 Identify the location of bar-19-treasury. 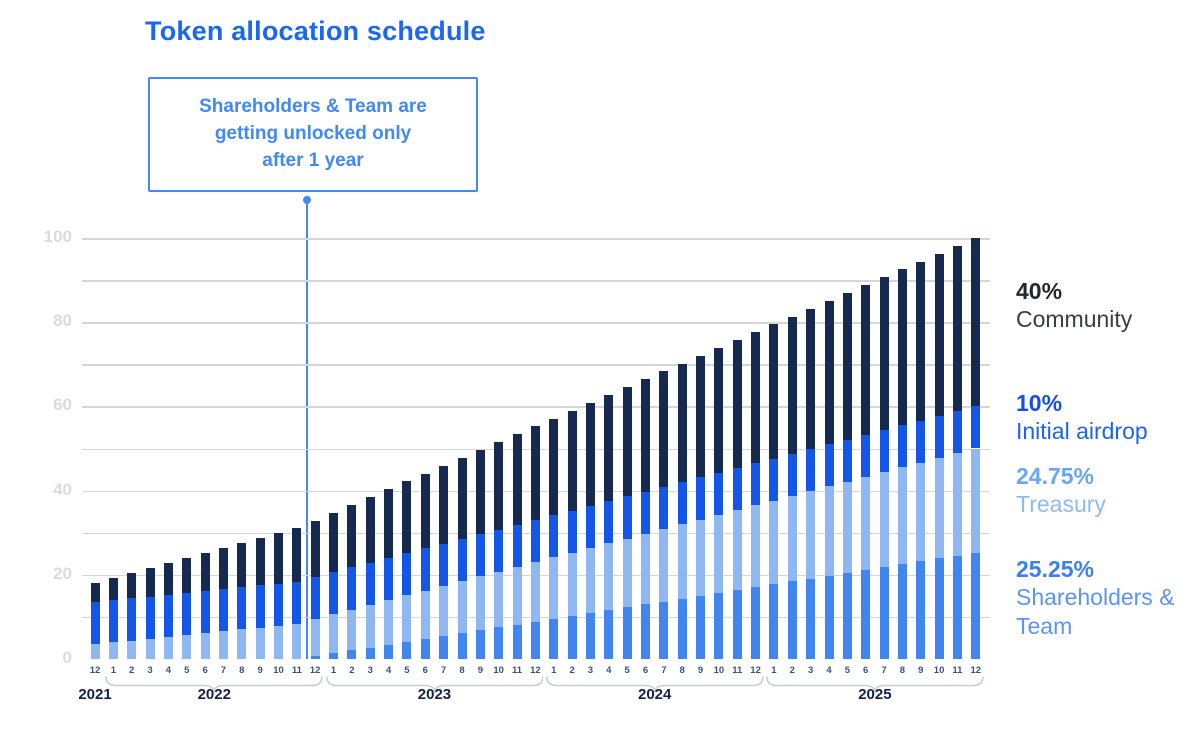
(444, 610).